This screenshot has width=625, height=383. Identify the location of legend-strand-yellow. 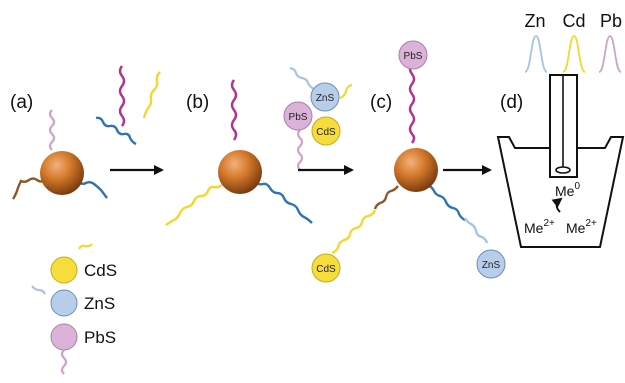
(85, 246).